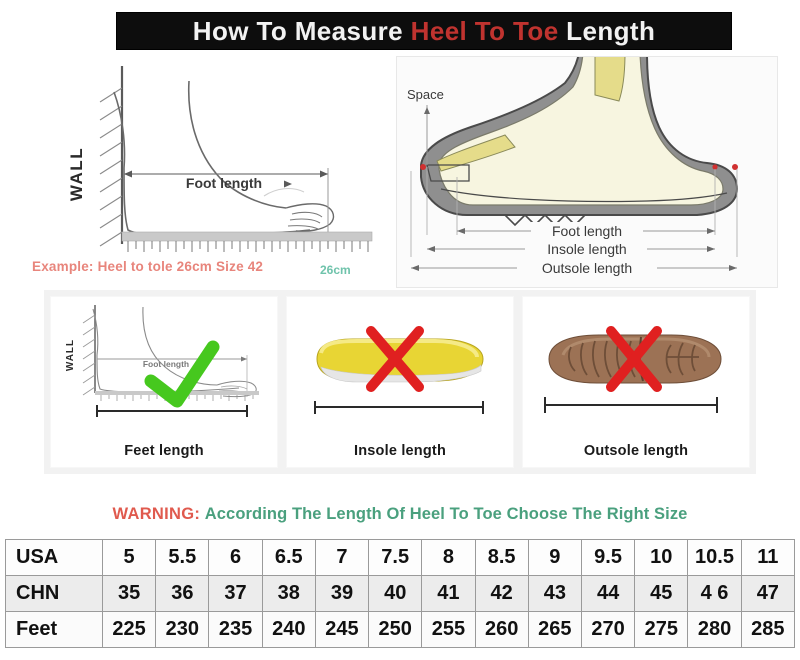 The height and width of the screenshot is (660, 800). Describe the element at coordinates (586, 249) in the screenshot. I see `insole-length-label: Insole length` at that location.